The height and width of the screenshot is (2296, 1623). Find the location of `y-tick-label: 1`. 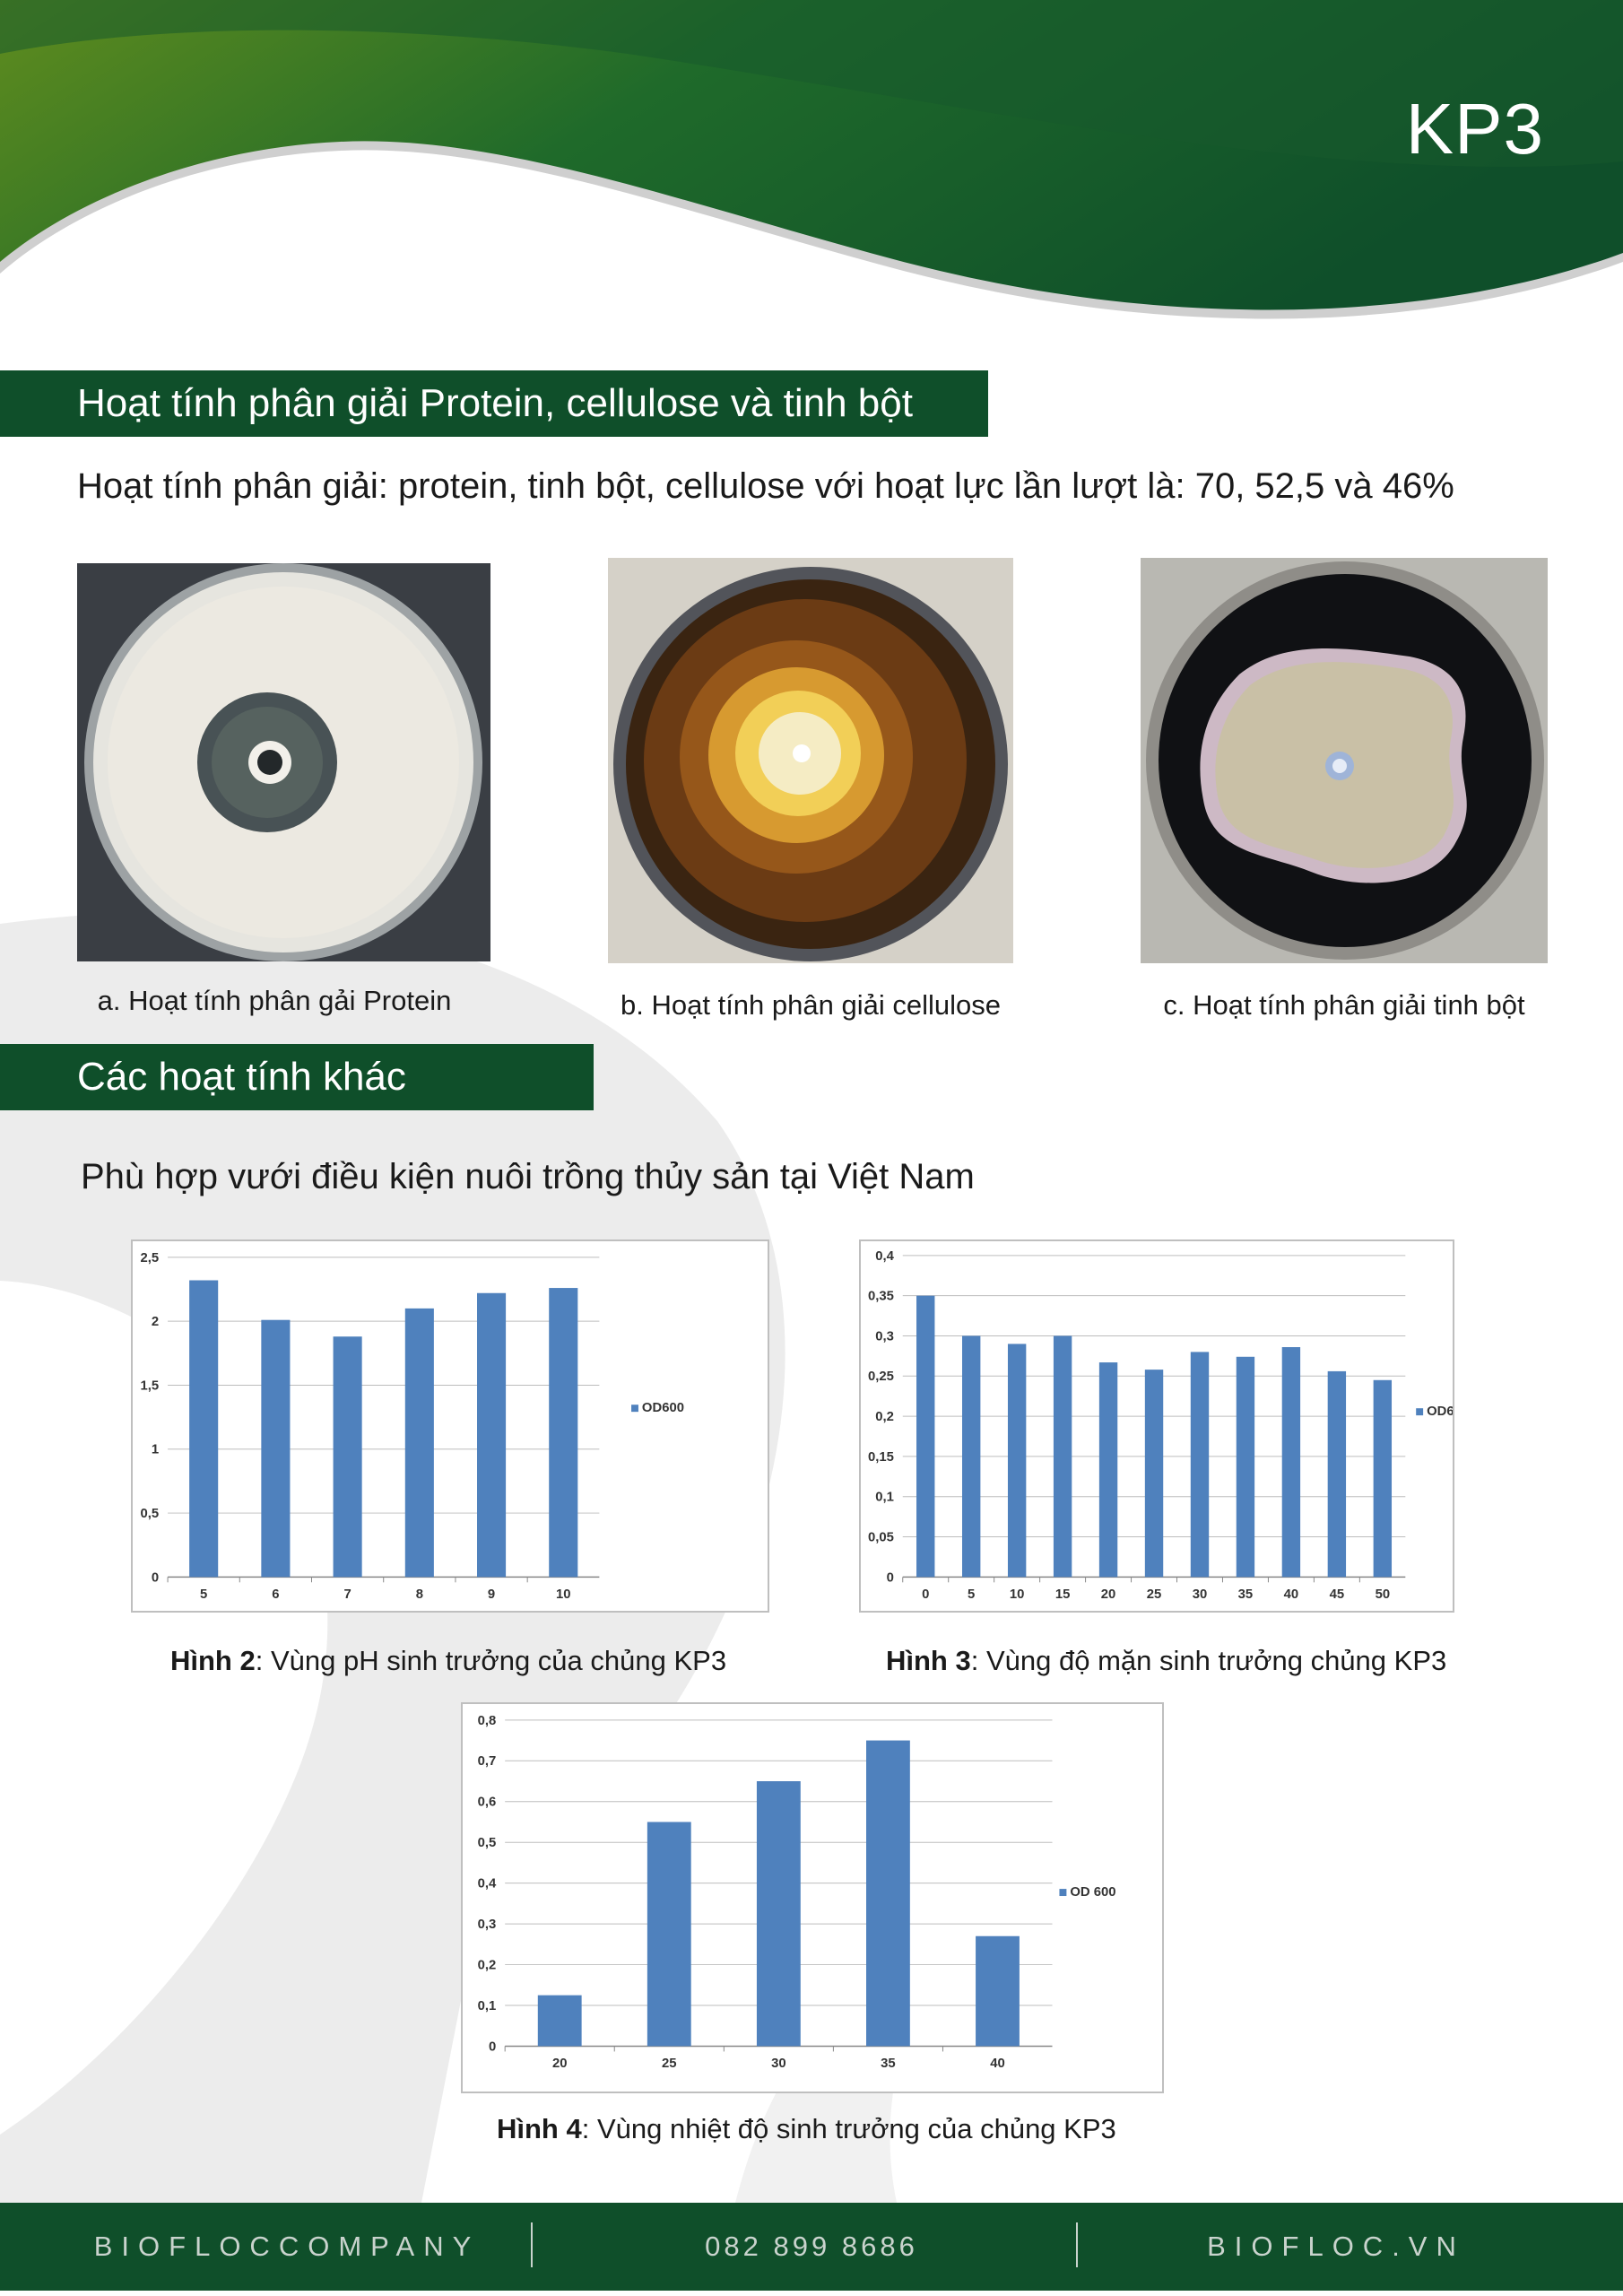

y-tick-label: 1 is located at coordinates (155, 1450).